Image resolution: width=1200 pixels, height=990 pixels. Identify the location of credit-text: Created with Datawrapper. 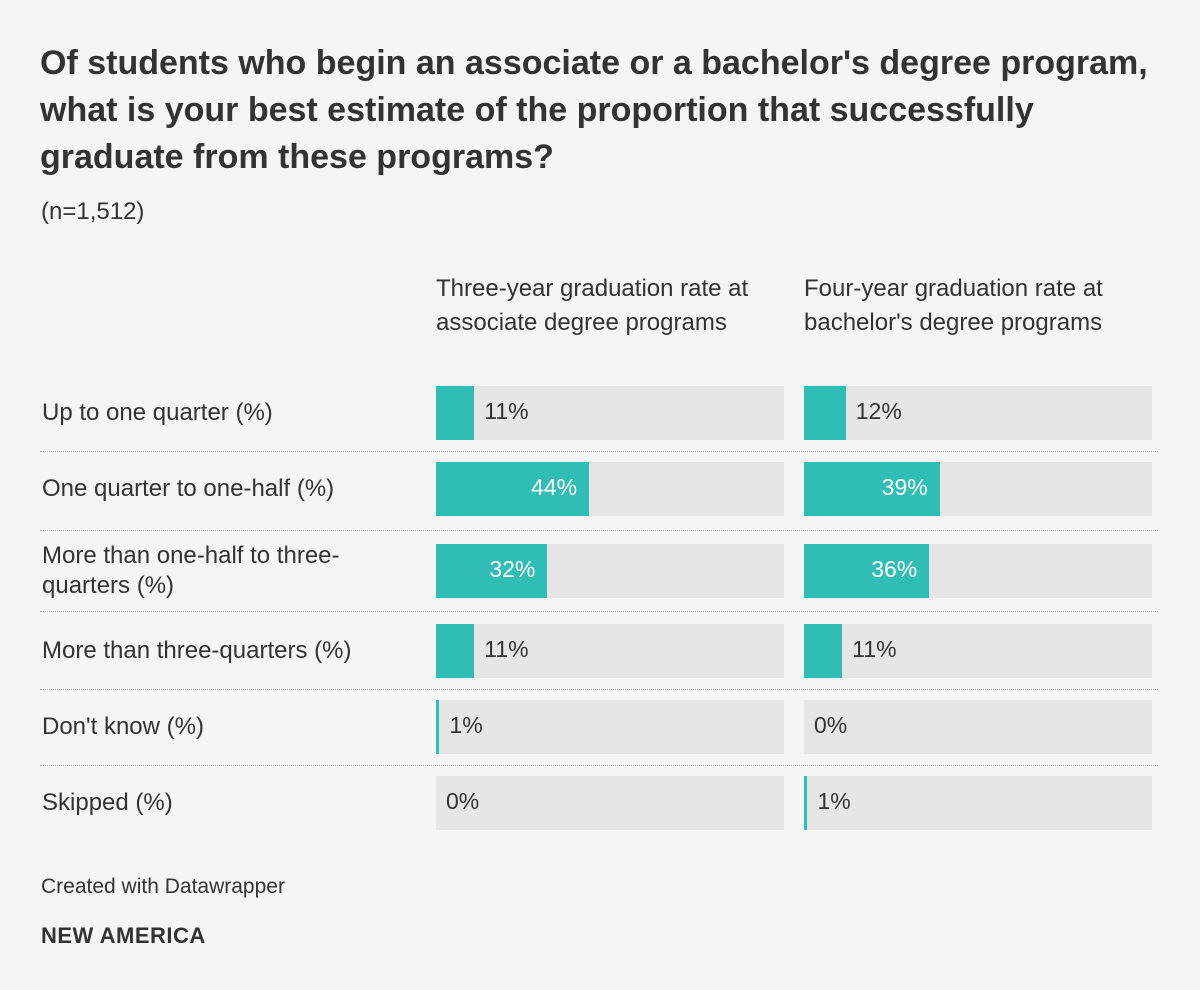
(163, 886).